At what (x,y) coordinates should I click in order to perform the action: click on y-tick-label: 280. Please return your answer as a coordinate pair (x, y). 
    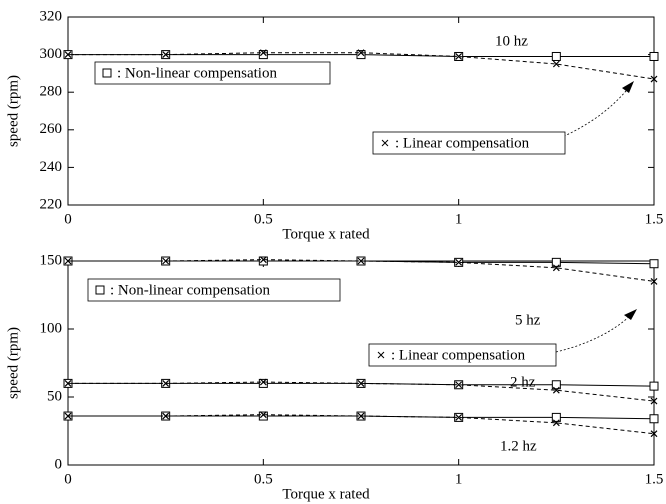
    Looking at the image, I should click on (51, 92).